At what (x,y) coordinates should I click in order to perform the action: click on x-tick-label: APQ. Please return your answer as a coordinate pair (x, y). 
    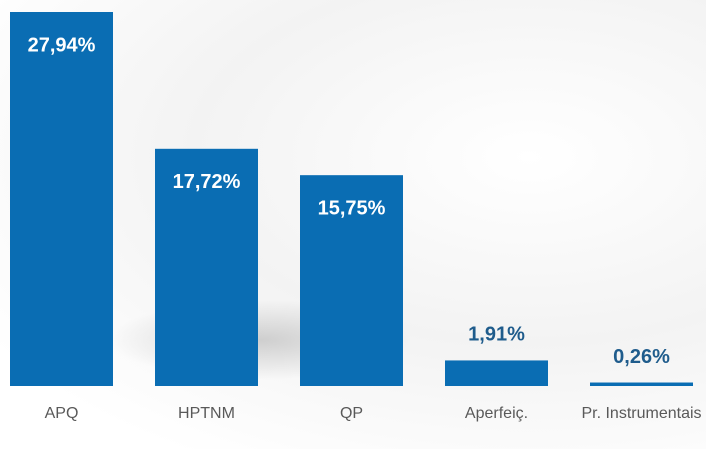
    Looking at the image, I should click on (61, 413).